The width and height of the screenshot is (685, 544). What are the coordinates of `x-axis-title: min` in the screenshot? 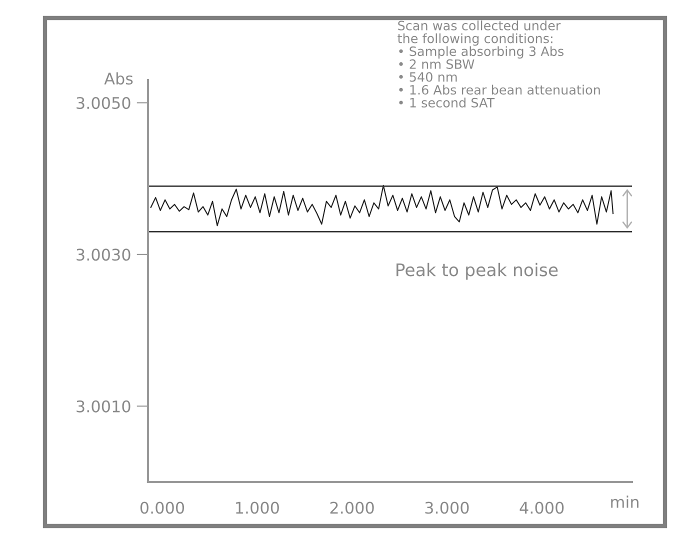 It's located at (624, 502).